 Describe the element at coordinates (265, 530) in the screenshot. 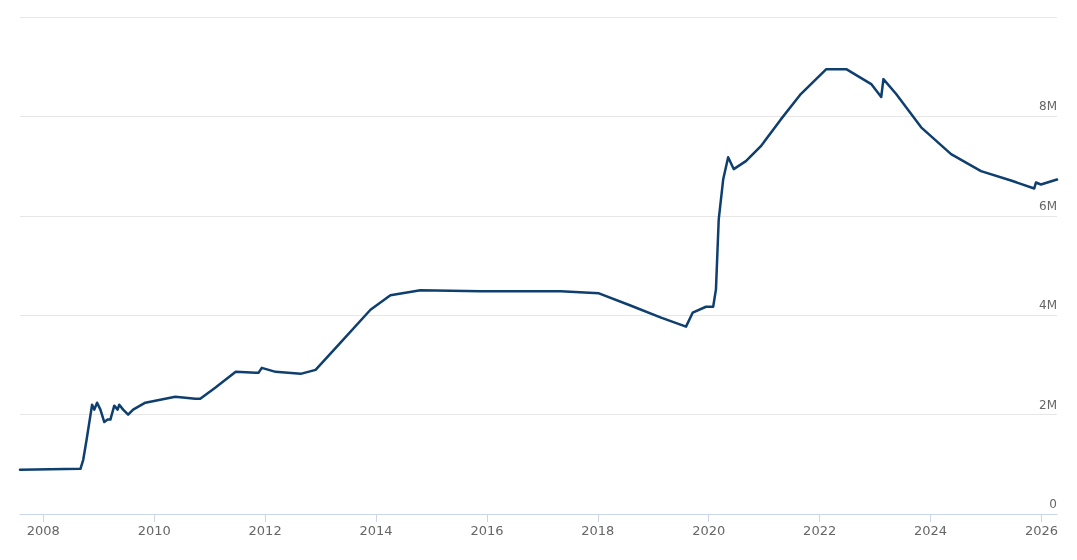

I see `x-tick-label: 2012` at that location.